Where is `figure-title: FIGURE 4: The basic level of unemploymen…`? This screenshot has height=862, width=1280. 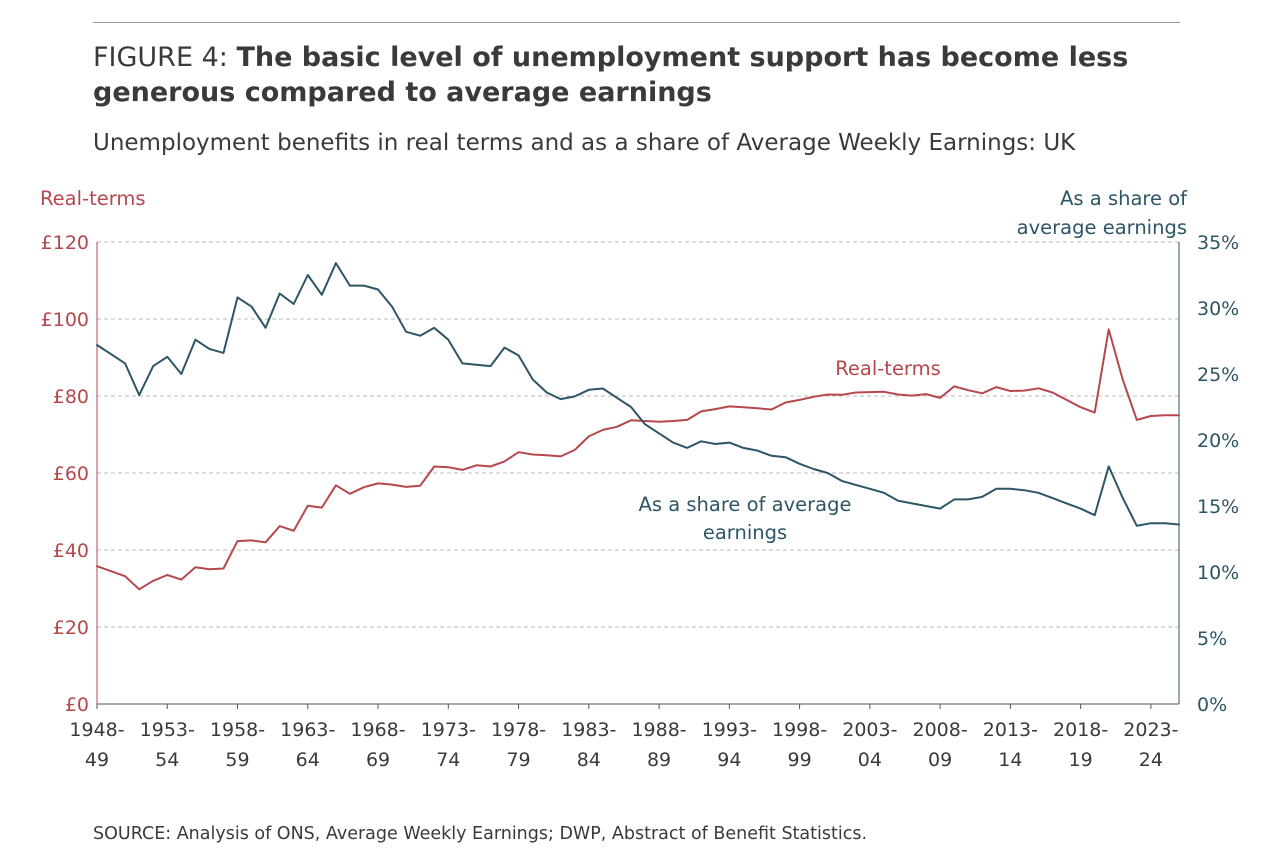
figure-title: FIGURE 4: The basic level of unemploymen… is located at coordinates (648, 75).